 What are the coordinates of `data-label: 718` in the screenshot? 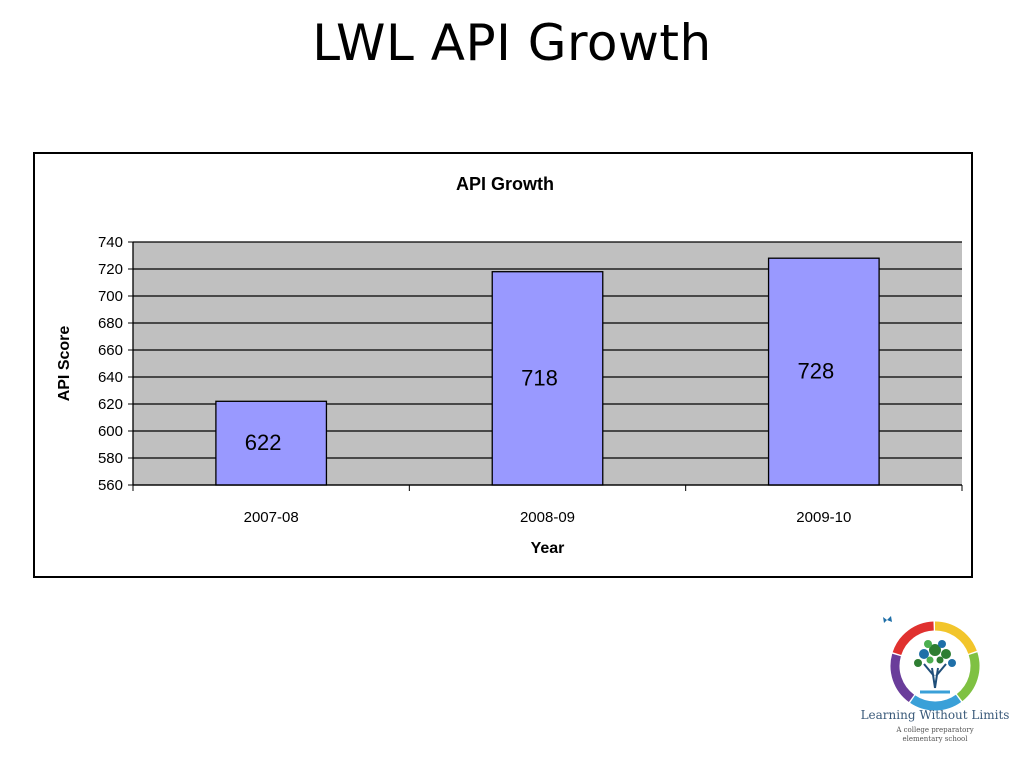 It's located at (539, 377).